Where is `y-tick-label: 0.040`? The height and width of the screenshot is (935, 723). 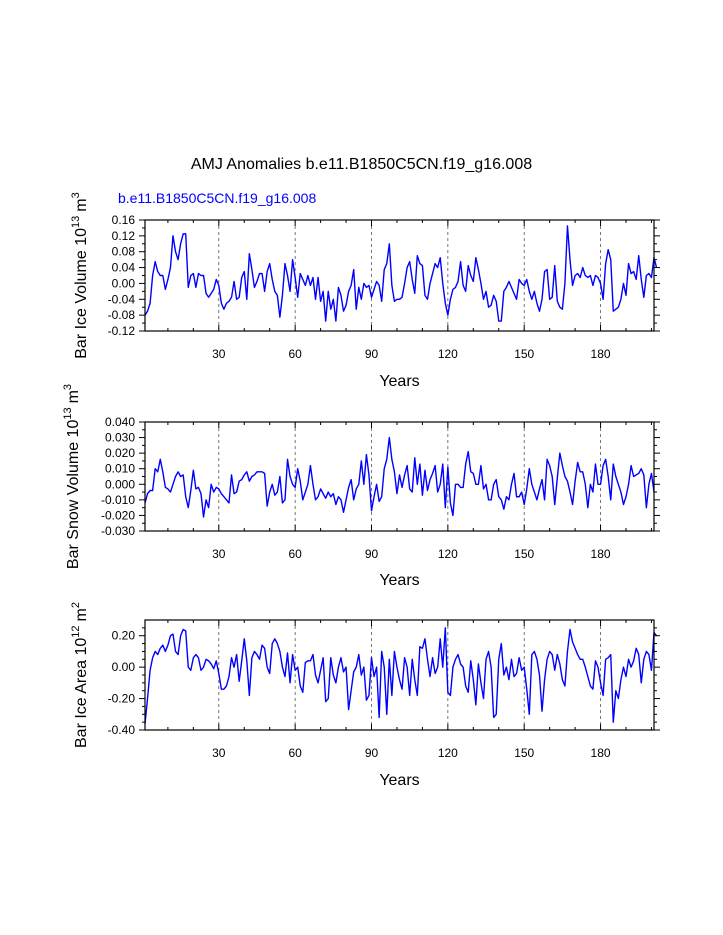
y-tick-label: 0.040 is located at coordinates (120, 422).